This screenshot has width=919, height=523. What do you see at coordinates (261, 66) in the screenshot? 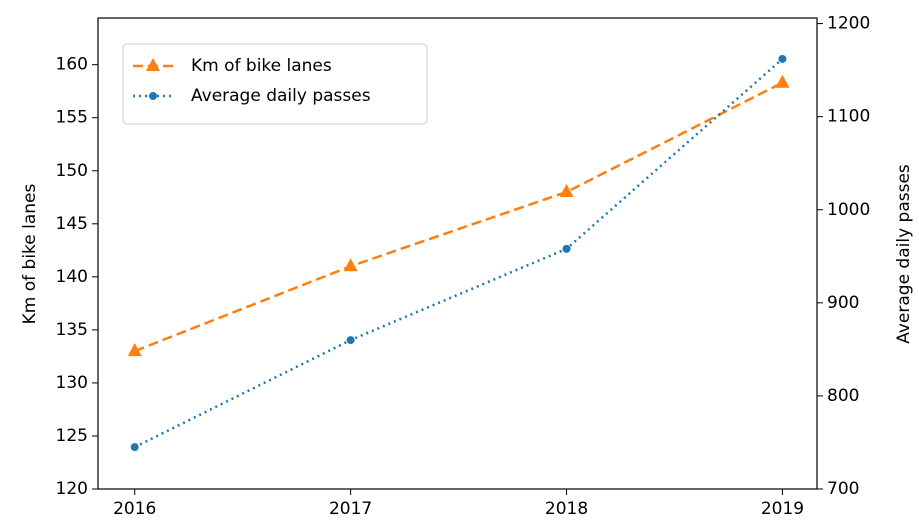
I see `legend-label: Km of bike lanes` at bounding box center [261, 66].